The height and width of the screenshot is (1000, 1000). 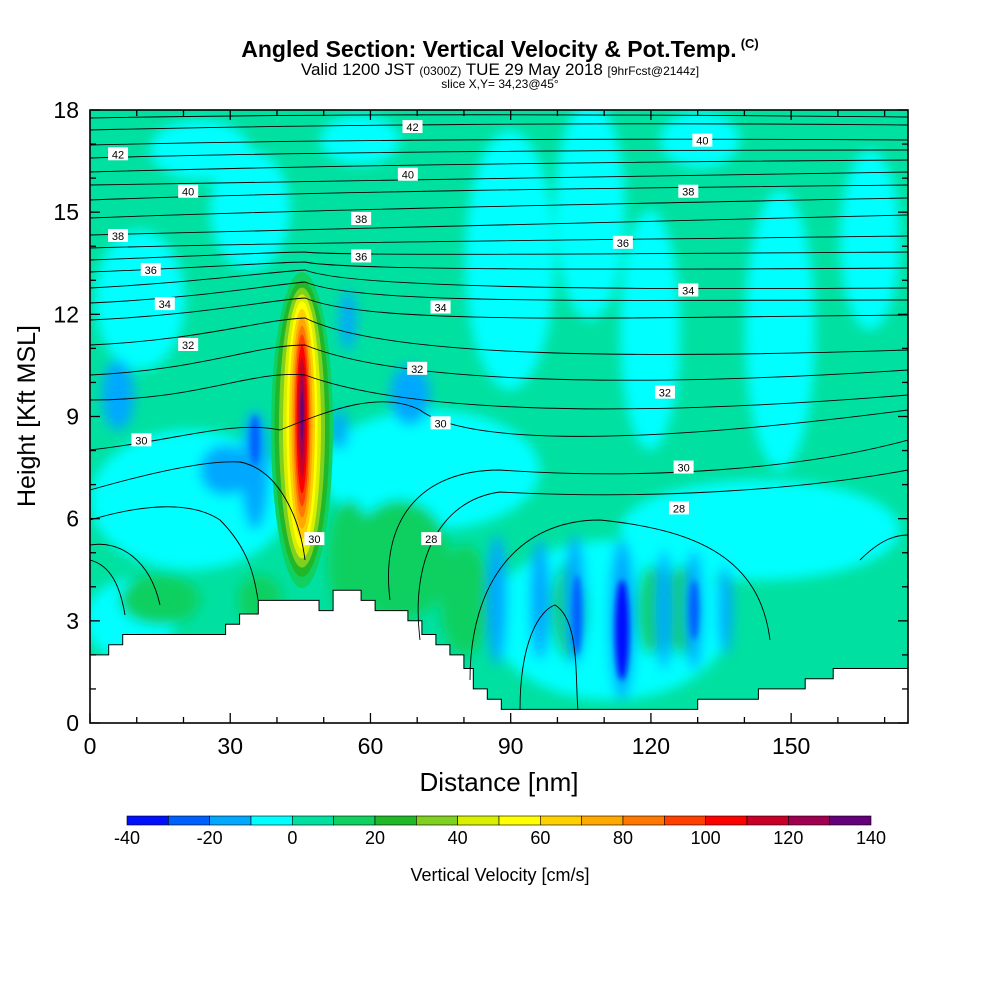 What do you see at coordinates (72, 519) in the screenshot?
I see `y-tick-label: 6` at bounding box center [72, 519].